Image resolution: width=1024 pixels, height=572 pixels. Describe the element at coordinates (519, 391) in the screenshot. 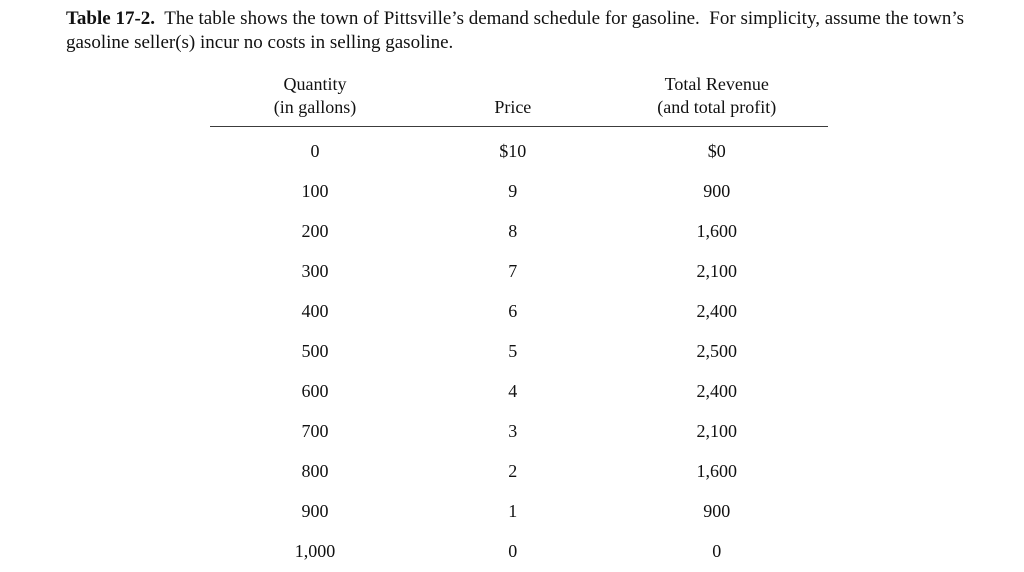

I see `table-row: 600 4 2,400` at that location.